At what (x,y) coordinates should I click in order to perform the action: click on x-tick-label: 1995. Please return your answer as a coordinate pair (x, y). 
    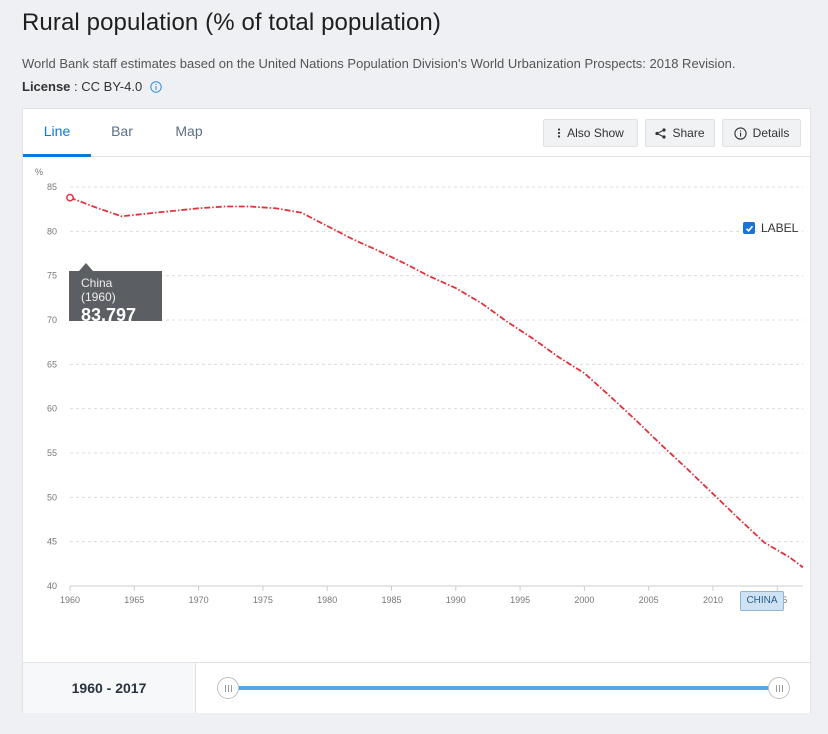
    Looking at the image, I should click on (520, 600).